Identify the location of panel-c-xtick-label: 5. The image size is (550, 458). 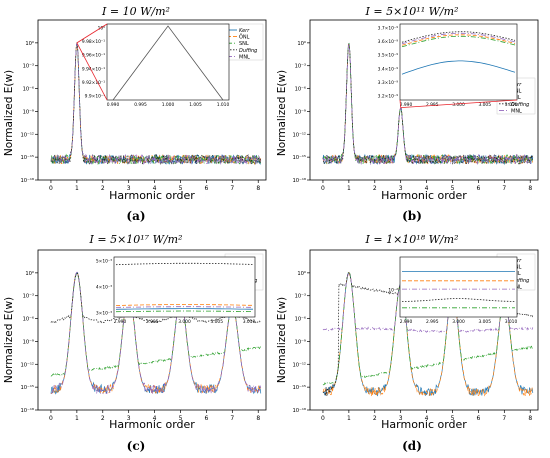
(181, 418).